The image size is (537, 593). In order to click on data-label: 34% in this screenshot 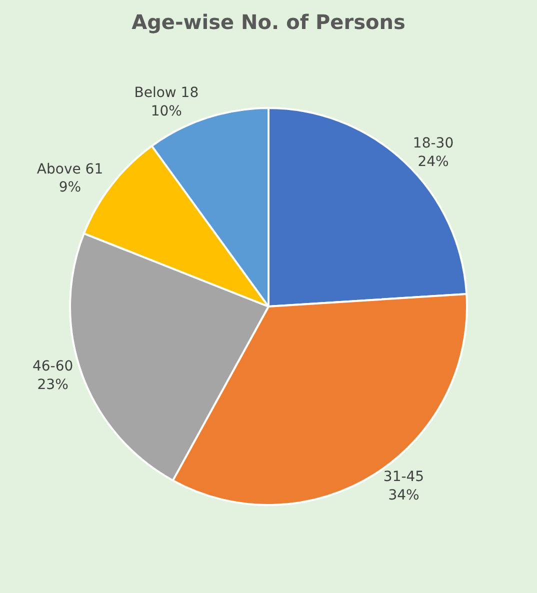, I will do `click(404, 495)`.